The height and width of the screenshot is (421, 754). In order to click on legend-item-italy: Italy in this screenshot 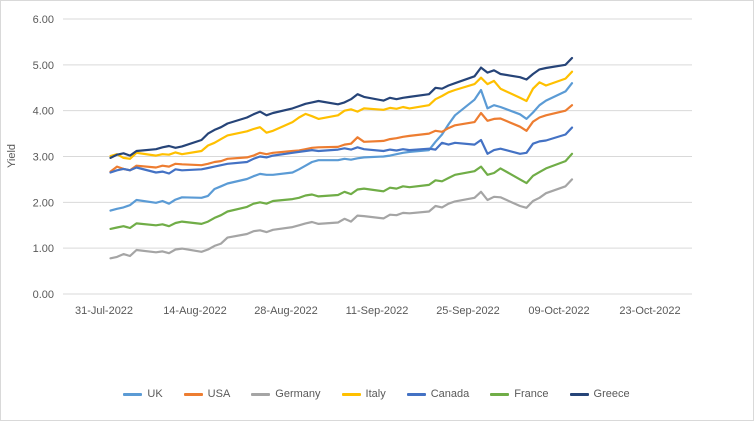, I will do `click(363, 393)`.